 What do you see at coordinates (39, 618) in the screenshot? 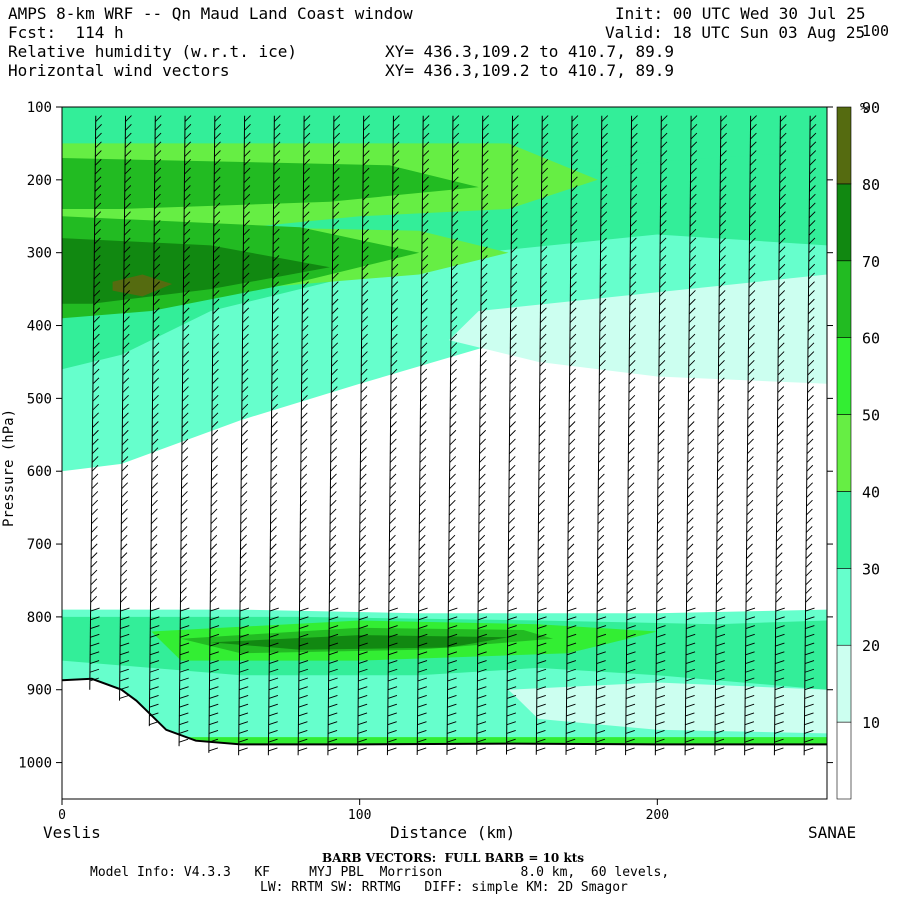
I see `y-tick-label: 800` at bounding box center [39, 618].